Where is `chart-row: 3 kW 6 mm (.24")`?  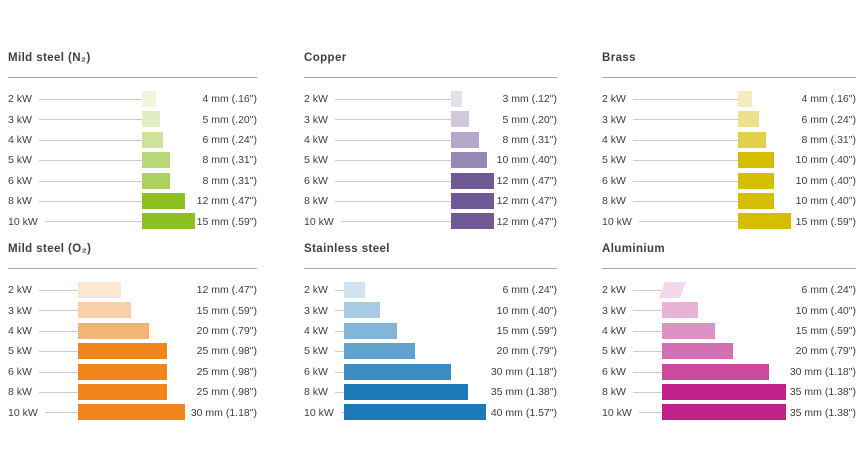
chart-row: 3 kW 6 mm (.24") is located at coordinates (729, 119).